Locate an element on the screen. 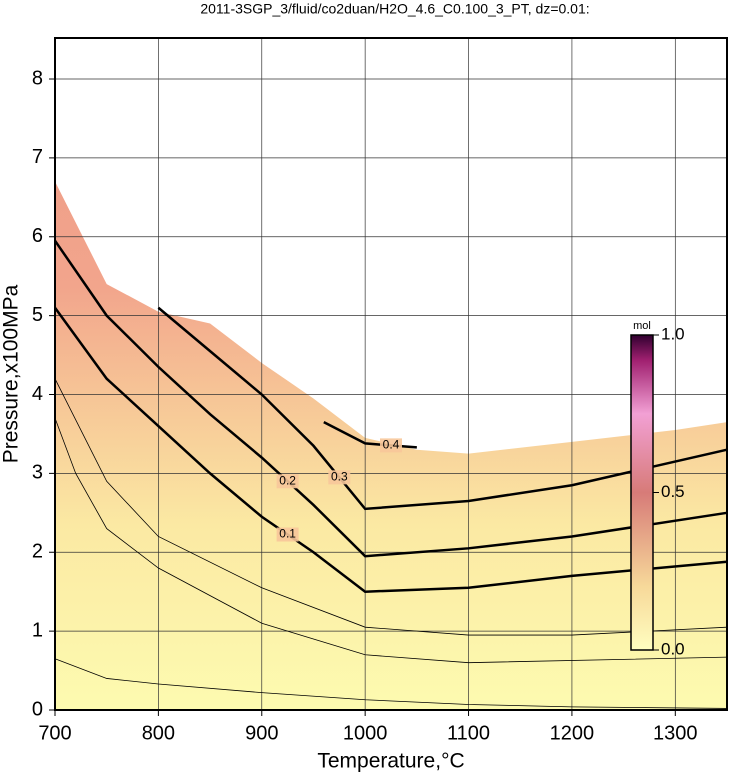 Image resolution: width=734 pixels, height=776 pixels. contour-label: 0.2 is located at coordinates (287, 480).